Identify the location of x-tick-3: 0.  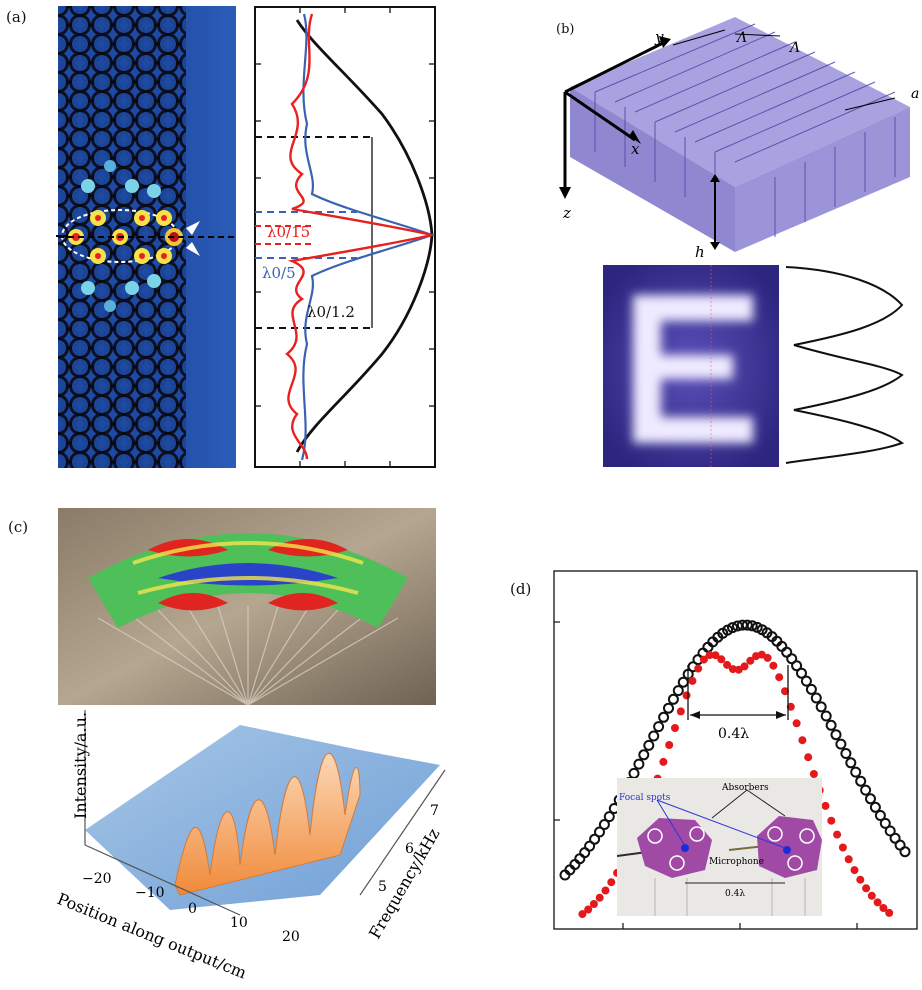
(192, 909).